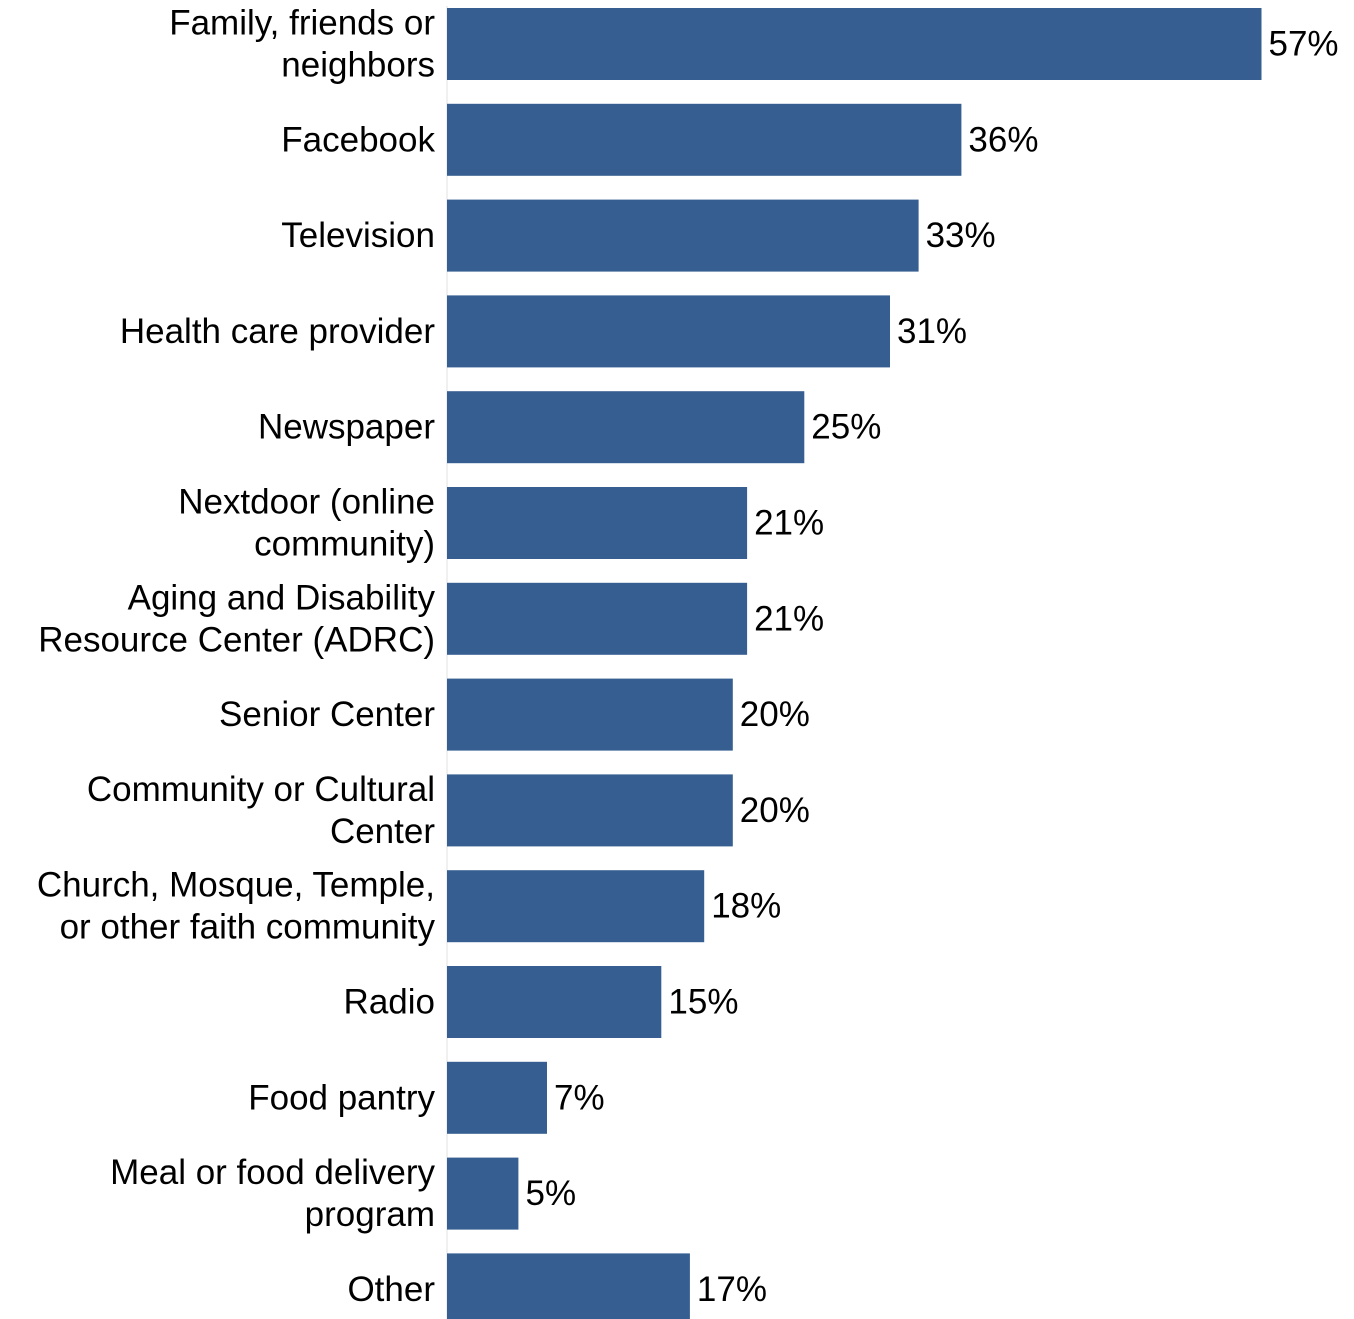  What do you see at coordinates (382, 831) in the screenshot?
I see `category-label-line: Center` at bounding box center [382, 831].